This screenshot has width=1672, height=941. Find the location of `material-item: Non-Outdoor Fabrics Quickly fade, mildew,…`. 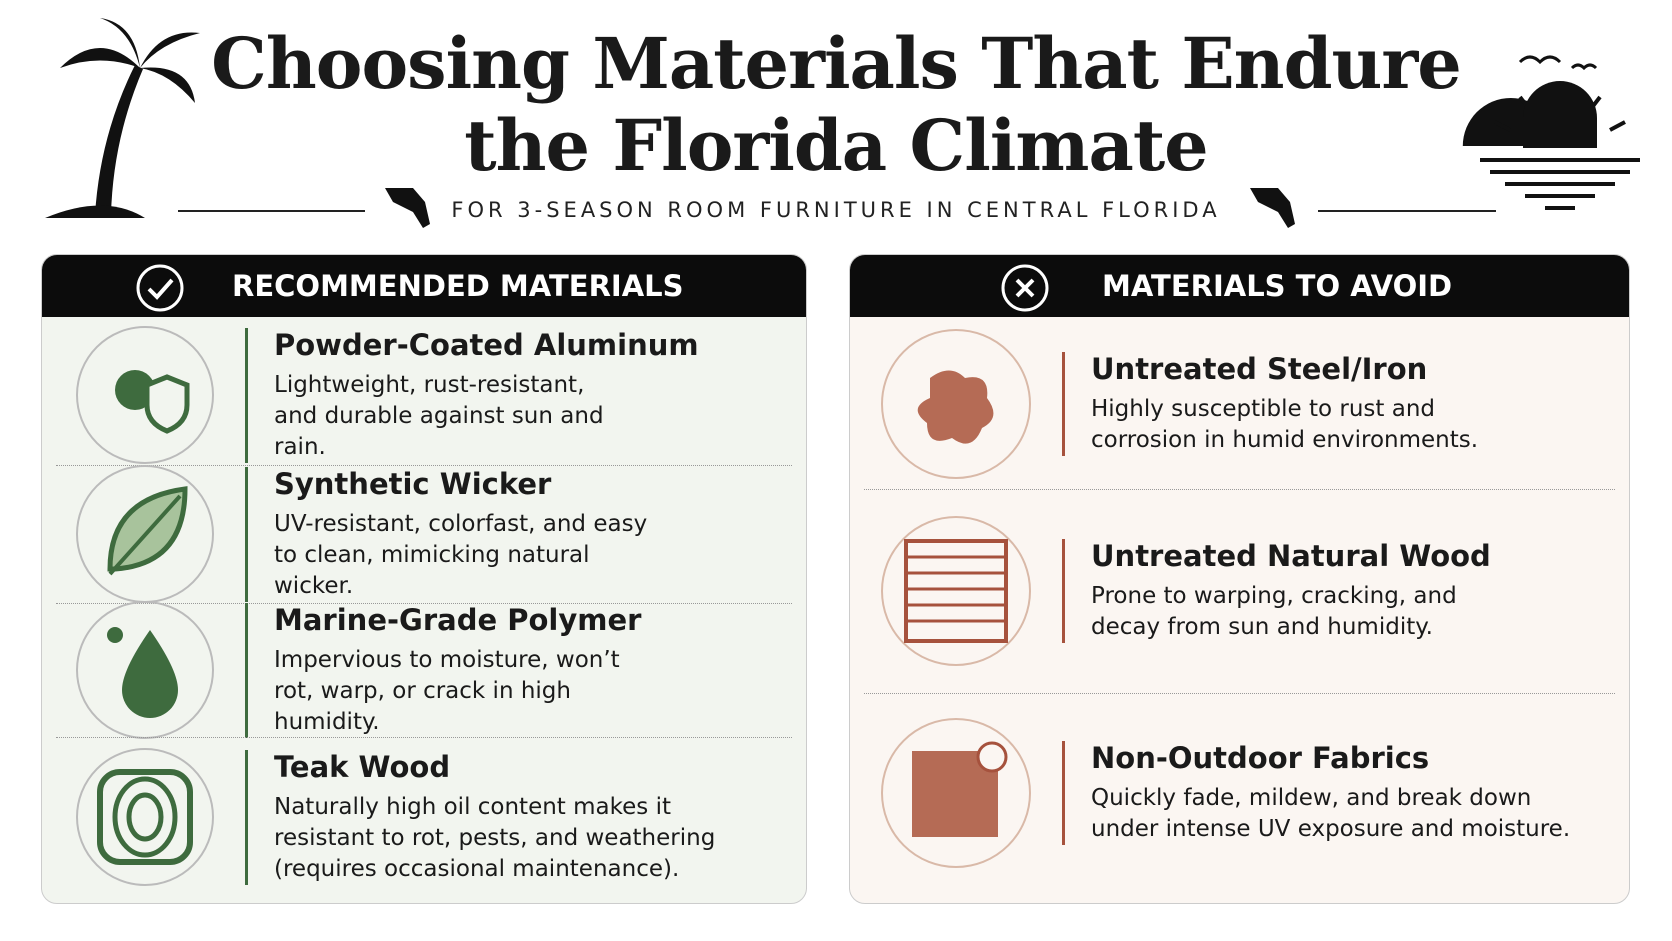

material-item: Non-Outdoor Fabrics Quickly fade, mildew,… is located at coordinates (1239, 793).